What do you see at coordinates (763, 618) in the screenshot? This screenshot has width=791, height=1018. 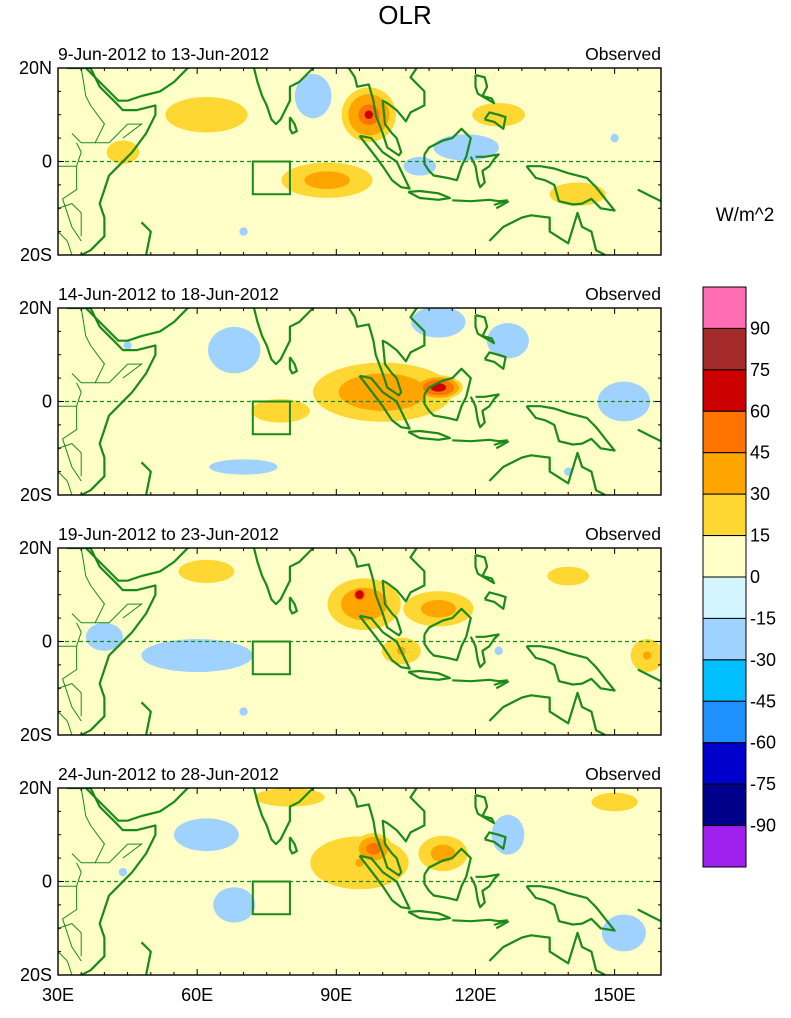 I see `colorbar-label: -15` at bounding box center [763, 618].